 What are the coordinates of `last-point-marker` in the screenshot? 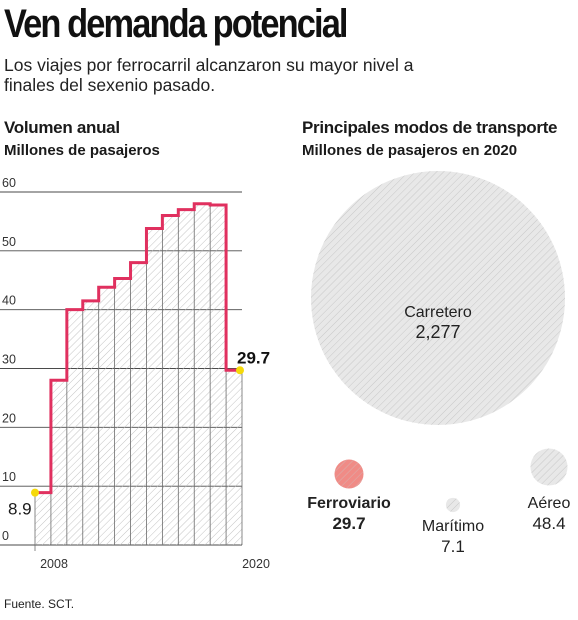 It's located at (240, 370).